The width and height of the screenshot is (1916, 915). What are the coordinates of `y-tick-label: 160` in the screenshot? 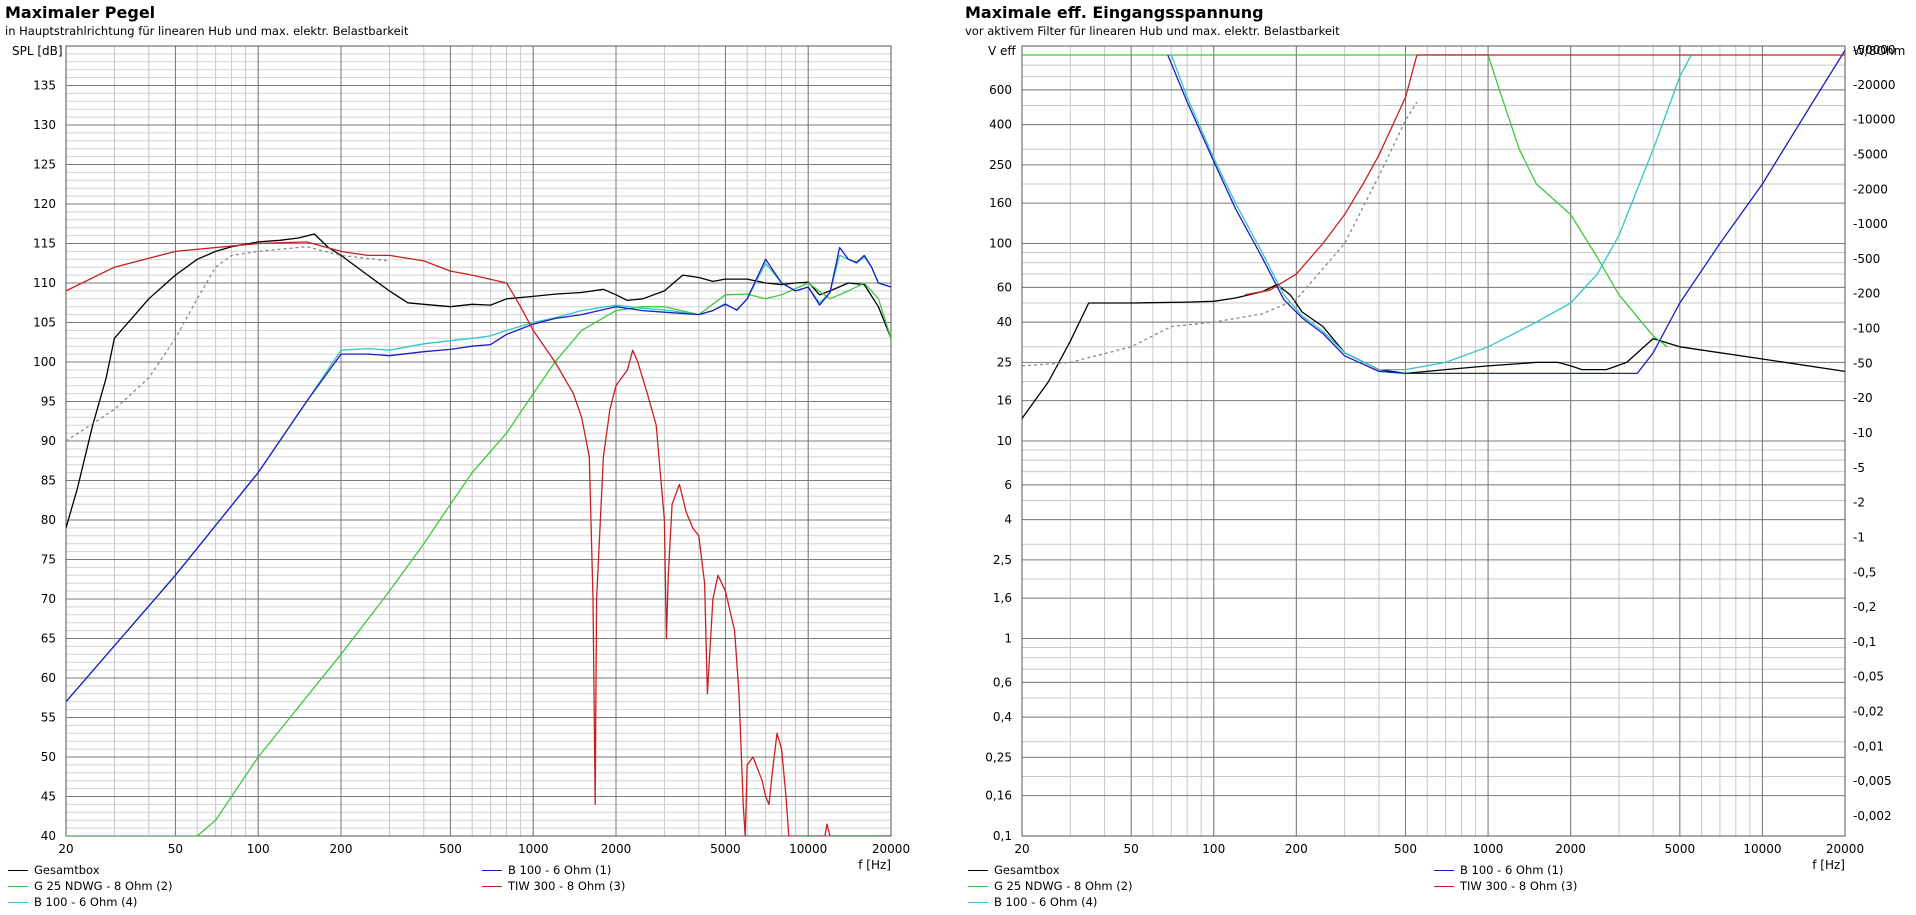 It's located at (1000, 203).